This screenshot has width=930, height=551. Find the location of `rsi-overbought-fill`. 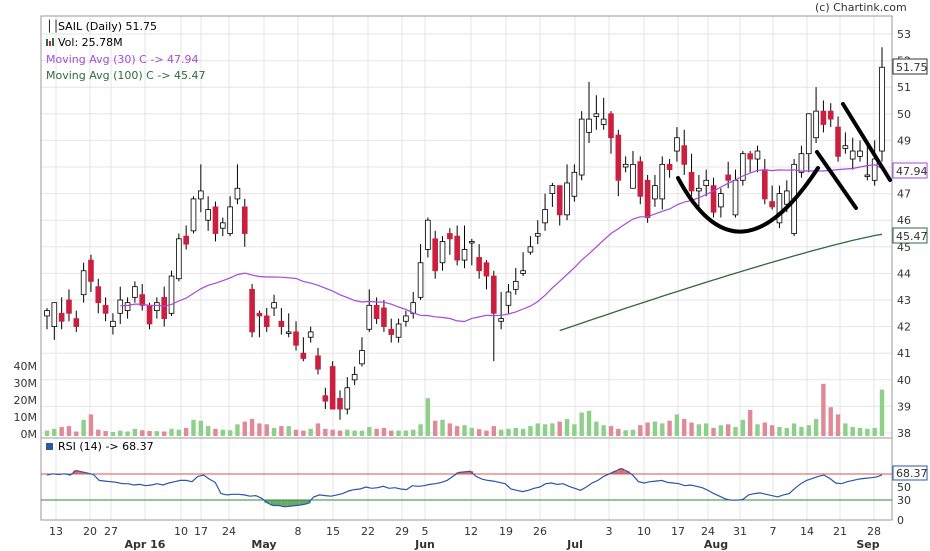

rsi-overbought-fill is located at coordinates (76, 472).